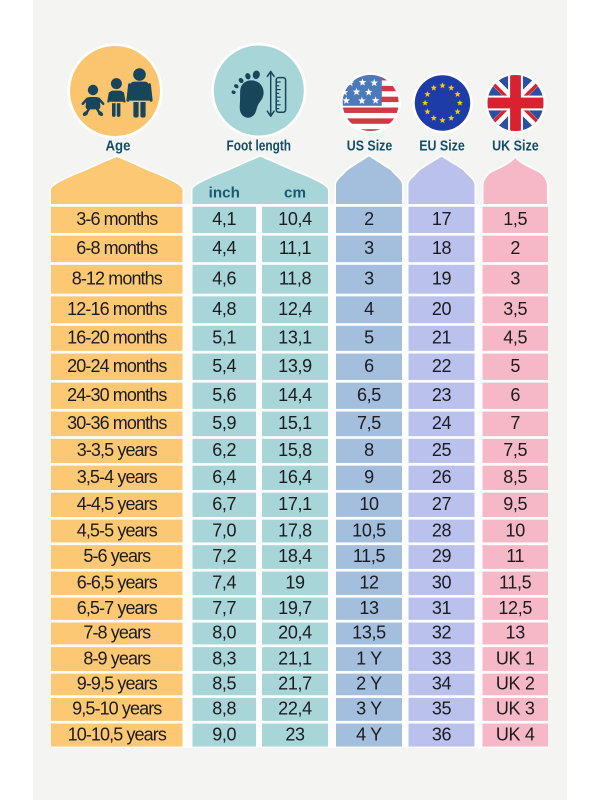  I want to click on svg-text: 30-36 months, so click(117, 423).